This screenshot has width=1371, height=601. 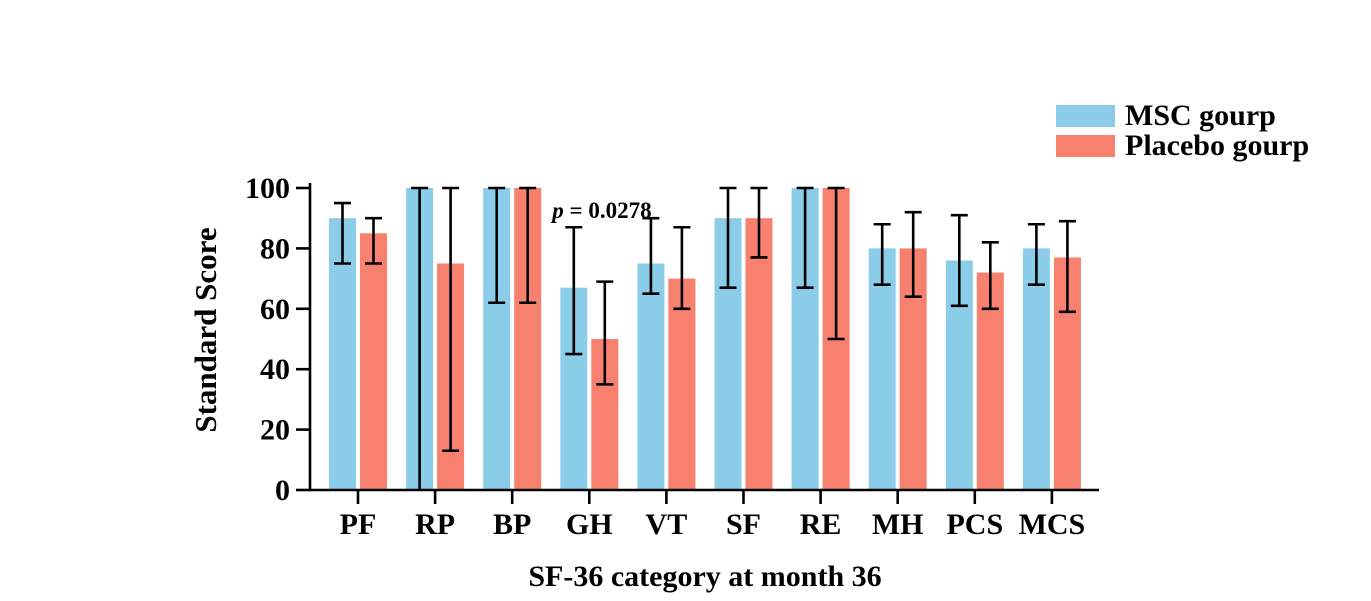 I want to click on x-tick-label-mh: MH, so click(x=898, y=524).